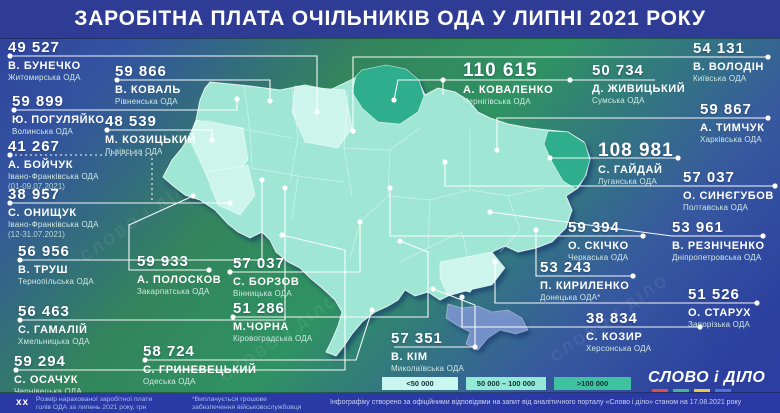  I want to click on label-lviv: 48 539 М. КОЗИЦЬКИЙ Львівська ОДА, so click(150, 134).